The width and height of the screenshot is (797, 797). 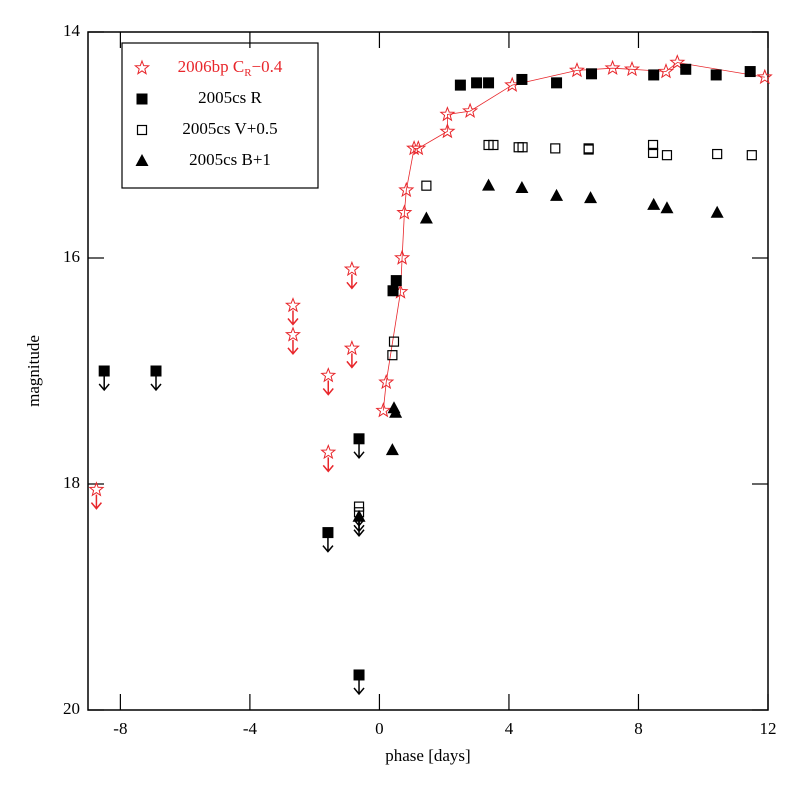 I want to click on x-tick-label: -8, so click(x=120, y=728).